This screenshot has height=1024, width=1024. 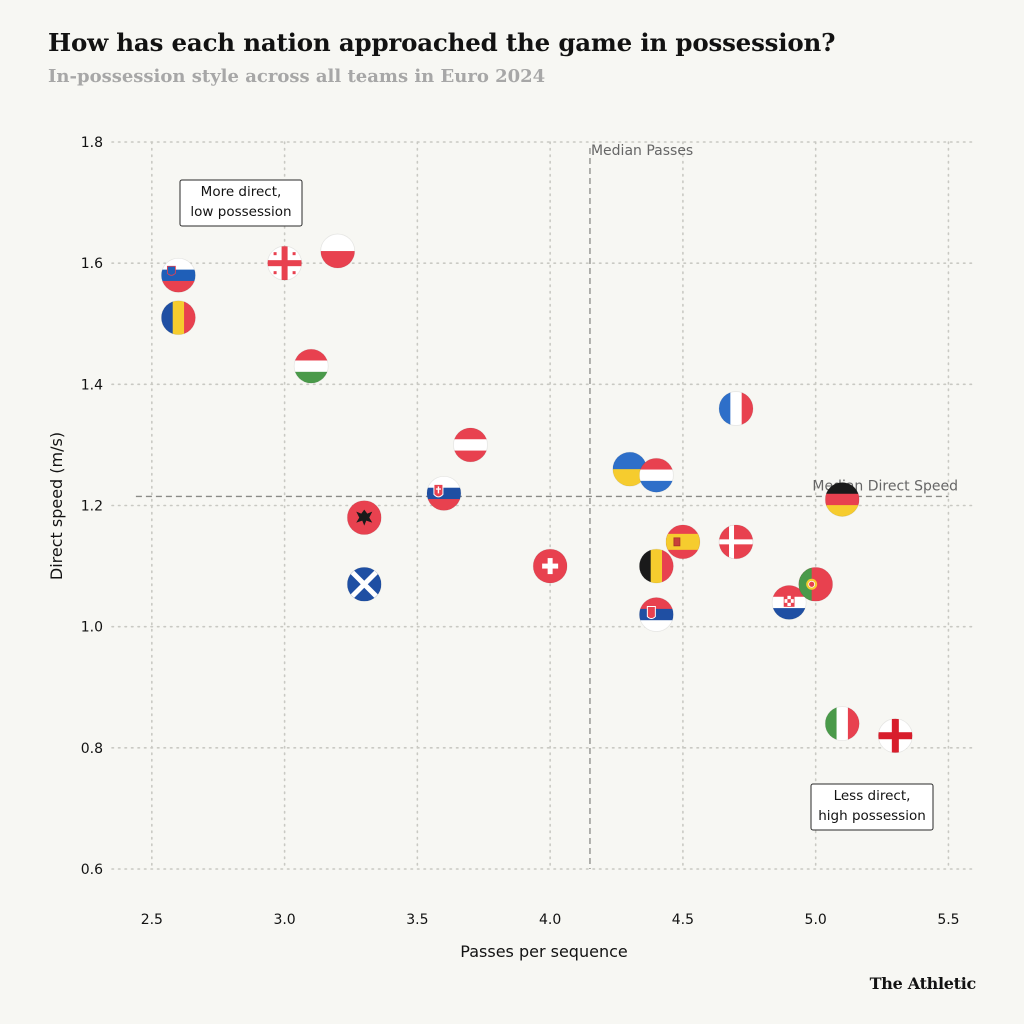 I want to click on flag-point-switzerland, so click(x=550, y=566).